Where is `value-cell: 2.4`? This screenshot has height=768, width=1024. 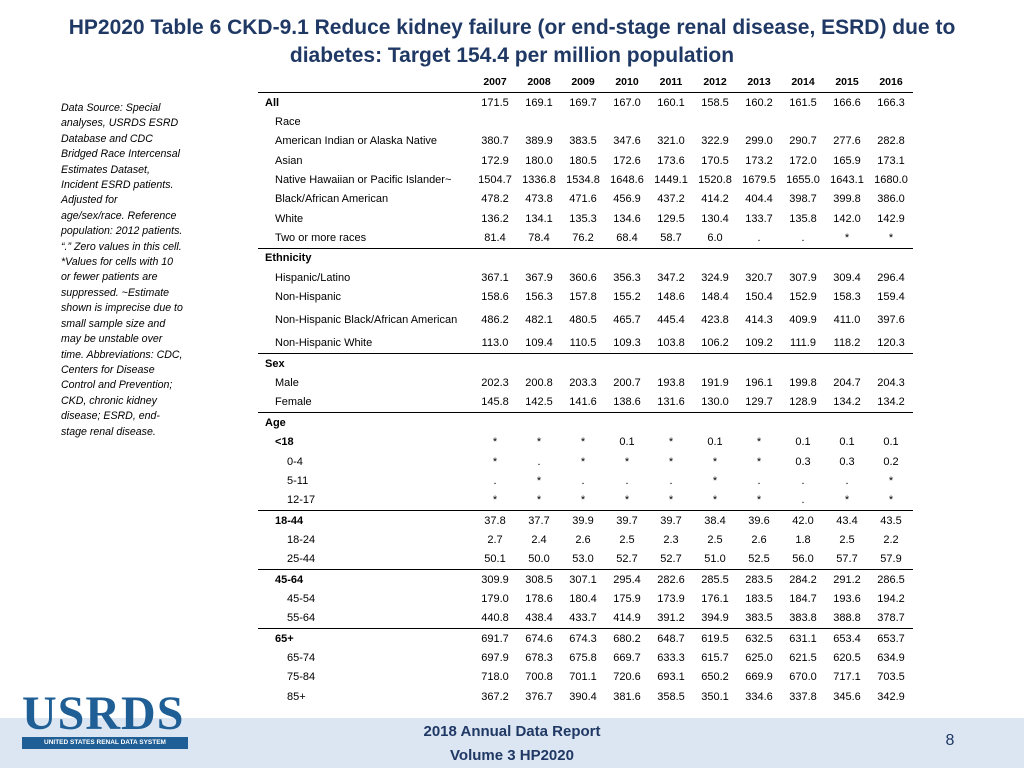
value-cell: 2.4 is located at coordinates (539, 539).